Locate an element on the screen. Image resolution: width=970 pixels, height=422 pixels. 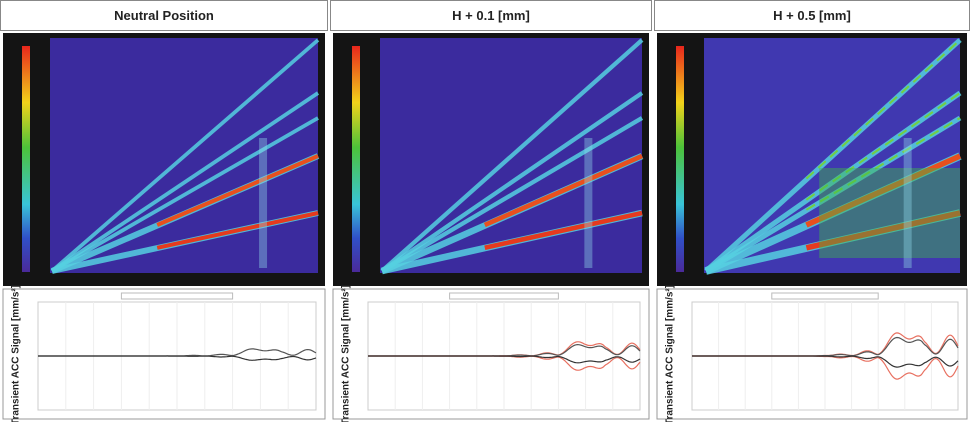
panel-title: H + 0.5 [mm] is located at coordinates (812, 15).